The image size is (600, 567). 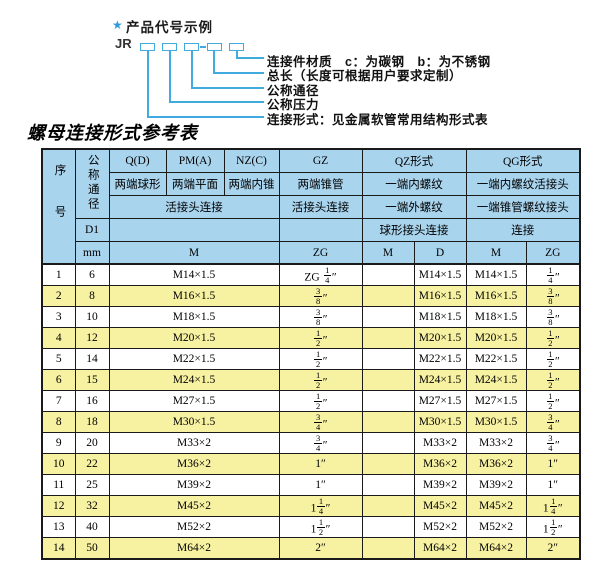 What do you see at coordinates (320, 160) in the screenshot?
I see `header-col-gz: GZ` at bounding box center [320, 160].